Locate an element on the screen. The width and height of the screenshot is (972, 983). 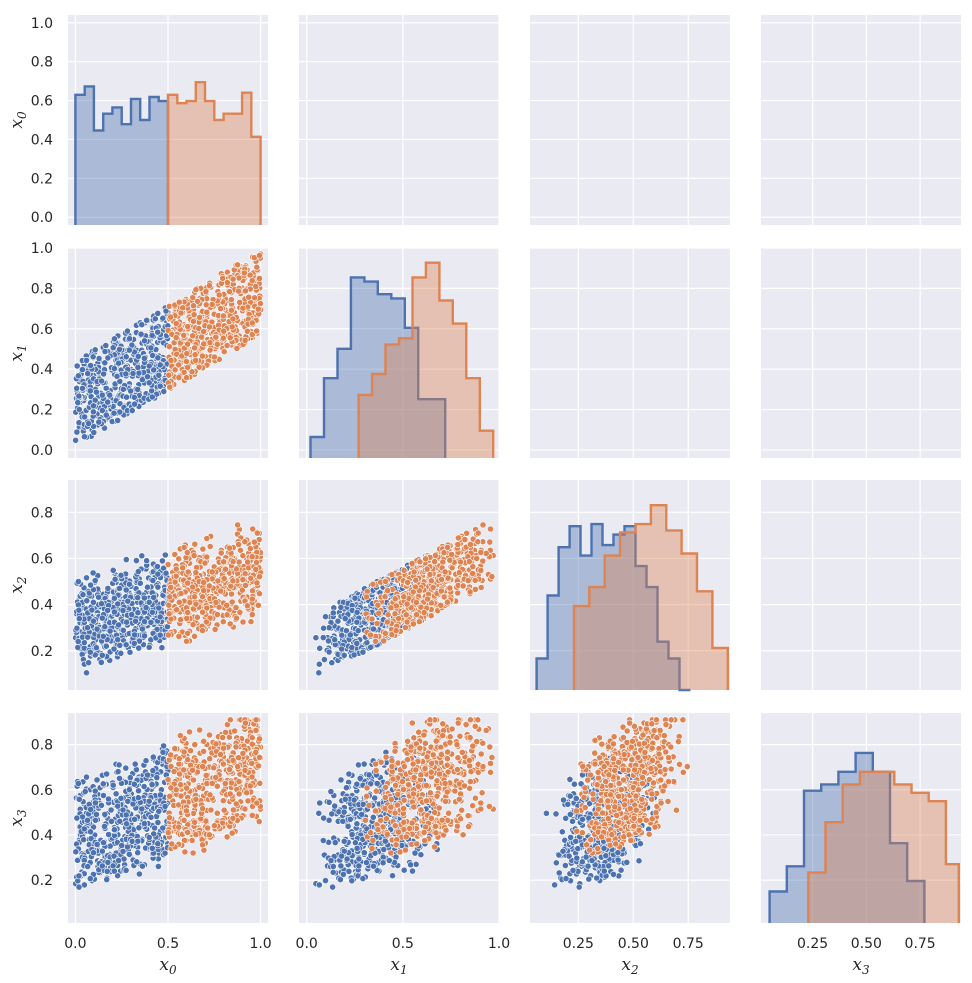
plot-background is located at coordinates (630, 120).